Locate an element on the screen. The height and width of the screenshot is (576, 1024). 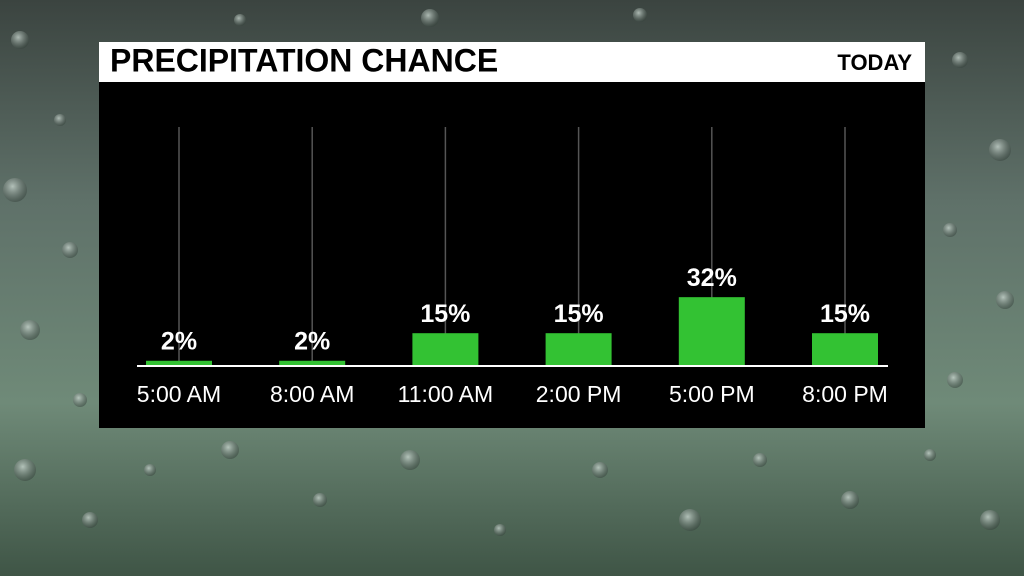
header-bar is located at coordinates (512, 62).